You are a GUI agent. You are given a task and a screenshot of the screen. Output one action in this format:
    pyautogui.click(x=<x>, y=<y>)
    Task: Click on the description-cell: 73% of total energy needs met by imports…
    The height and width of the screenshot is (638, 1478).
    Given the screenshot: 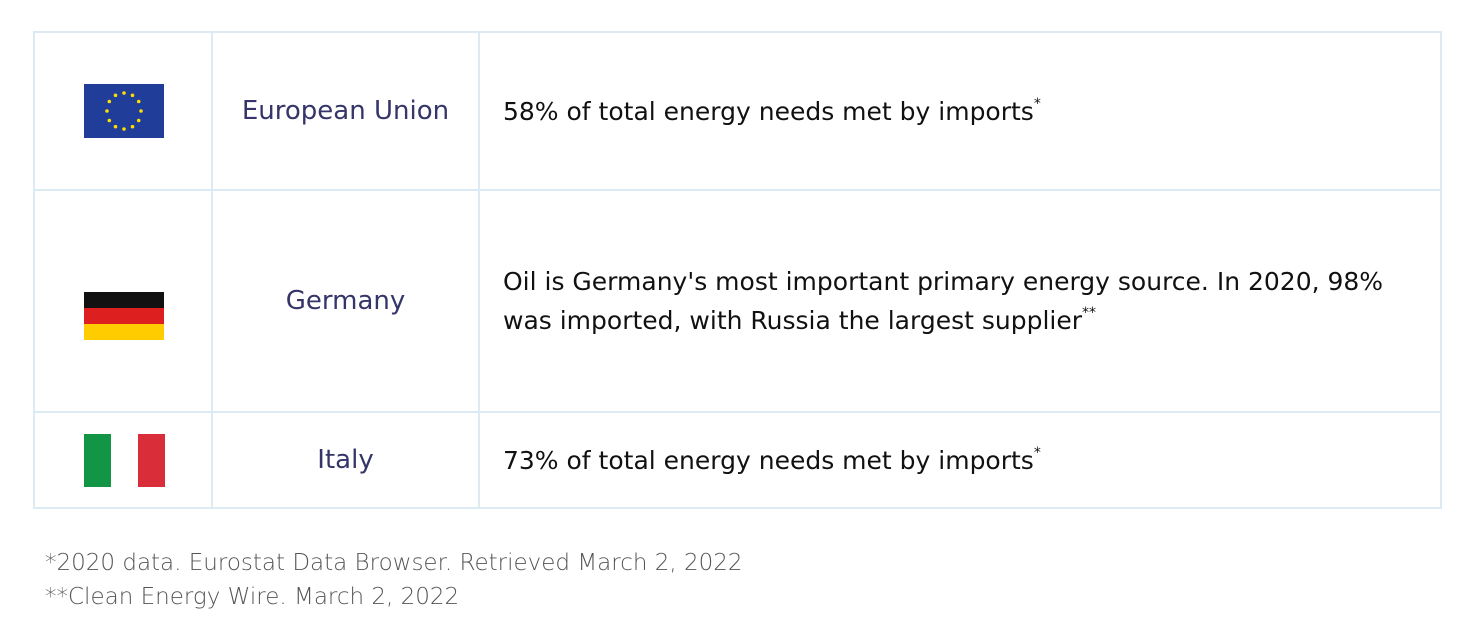 What is the action you would take?
    pyautogui.click(x=960, y=460)
    